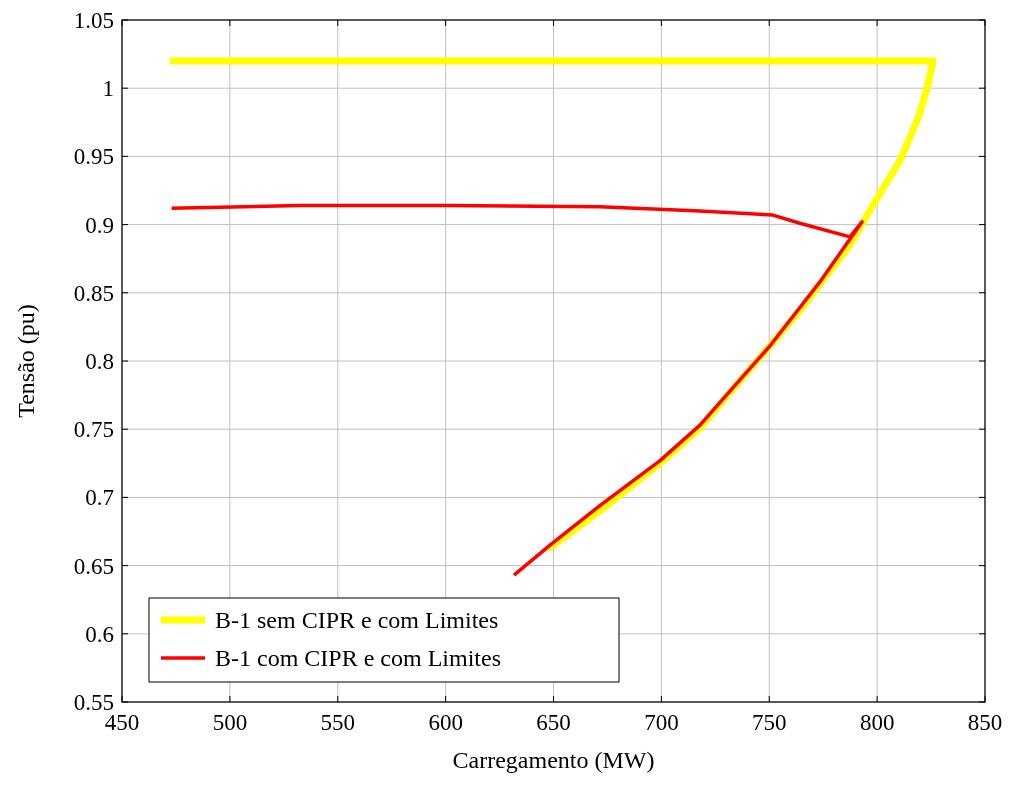  What do you see at coordinates (99, 634) in the screenshot?
I see `y-tick-label: 0.6` at bounding box center [99, 634].